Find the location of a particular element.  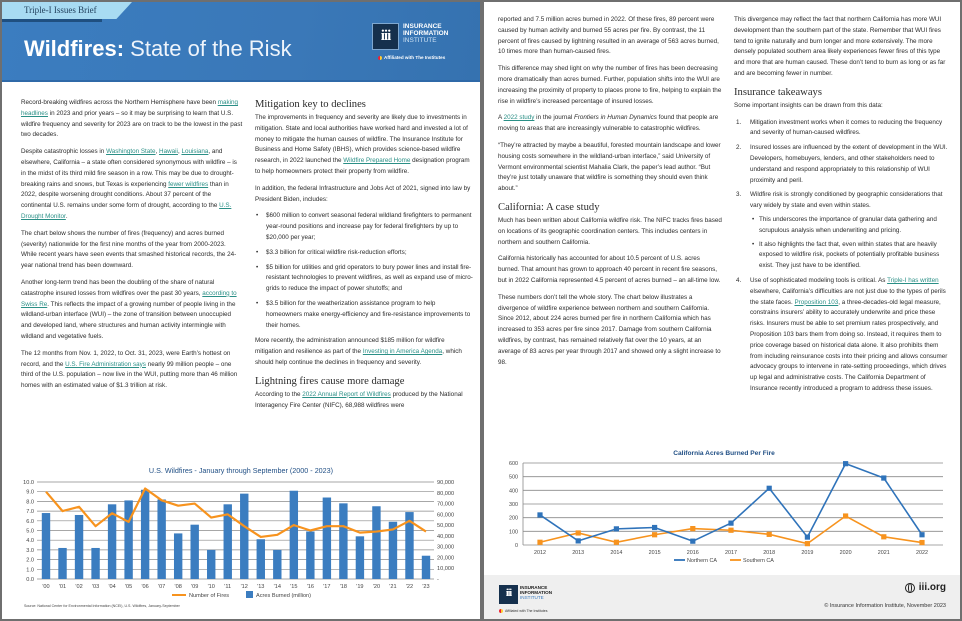

text-link: Louisiana is located at coordinates (195, 152).